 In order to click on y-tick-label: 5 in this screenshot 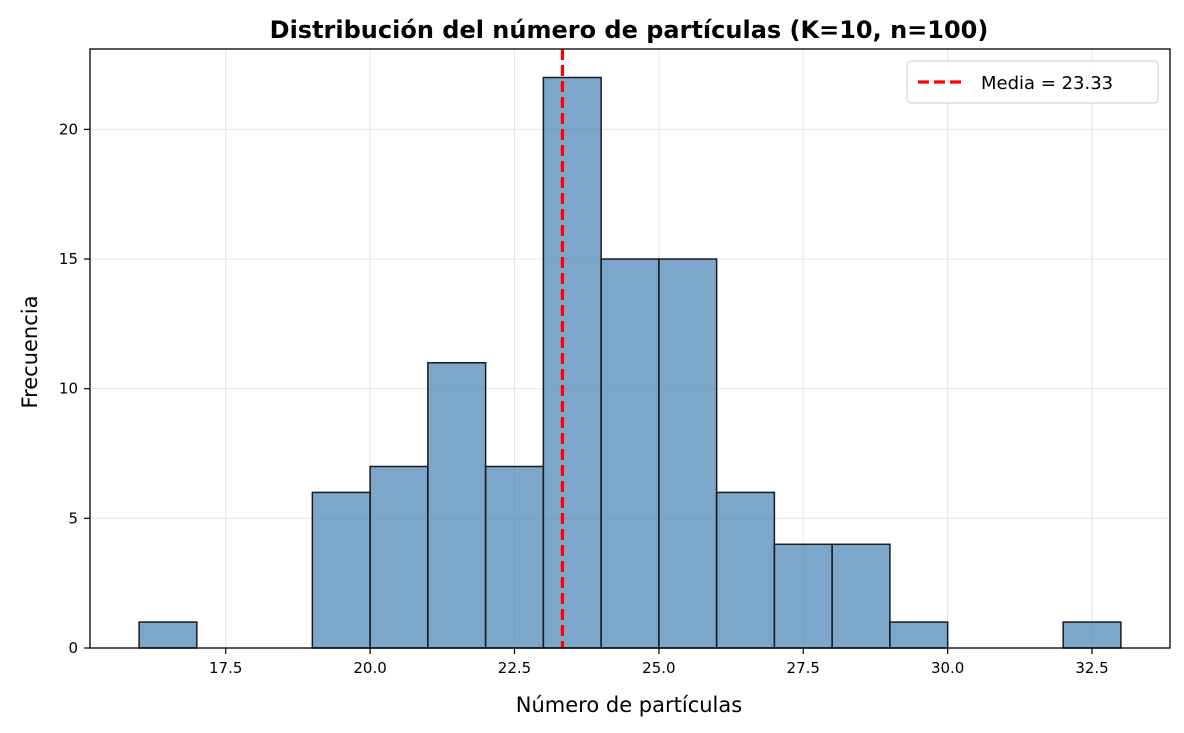, I will do `click(73, 518)`.